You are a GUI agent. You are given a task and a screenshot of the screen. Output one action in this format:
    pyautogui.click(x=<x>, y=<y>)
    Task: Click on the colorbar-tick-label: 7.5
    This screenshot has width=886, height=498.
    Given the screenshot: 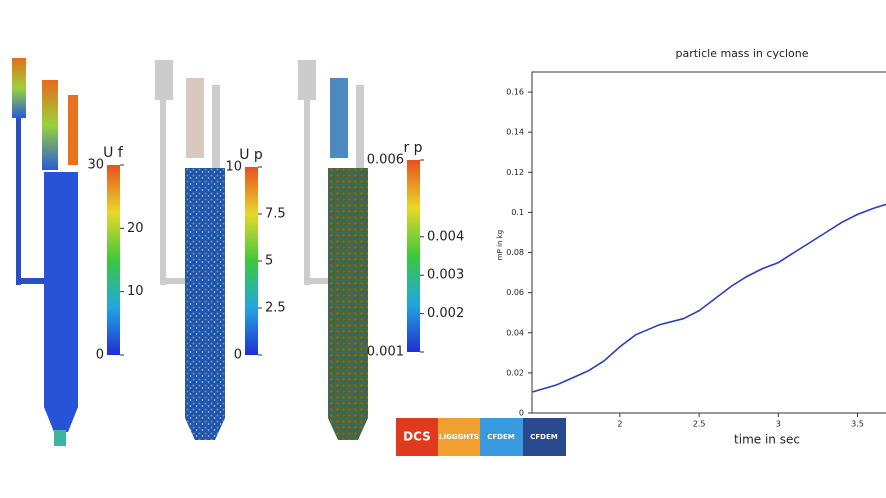 What is the action you would take?
    pyautogui.click(x=275, y=214)
    